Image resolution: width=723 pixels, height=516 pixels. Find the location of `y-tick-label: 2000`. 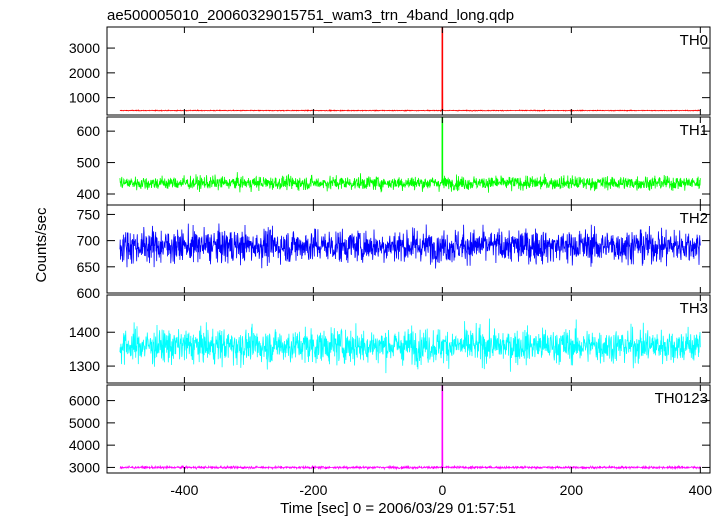

y-tick-label: 2000 is located at coordinates (84, 73).